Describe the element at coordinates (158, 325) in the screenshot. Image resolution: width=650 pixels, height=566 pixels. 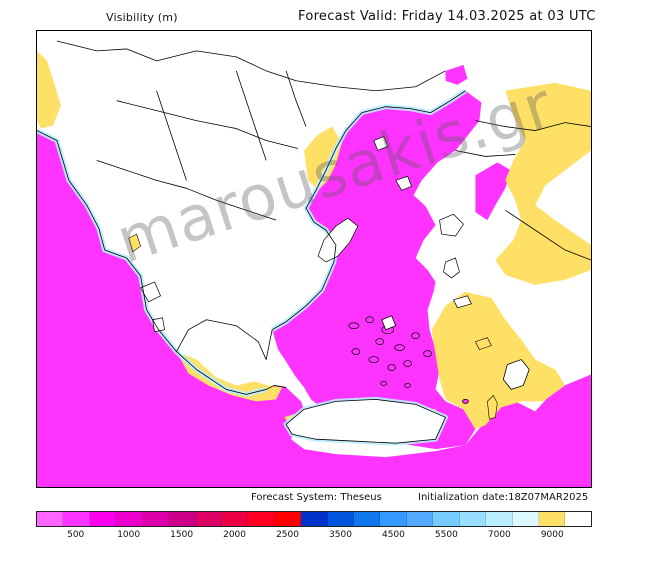
I see `zakynthos-island` at that location.